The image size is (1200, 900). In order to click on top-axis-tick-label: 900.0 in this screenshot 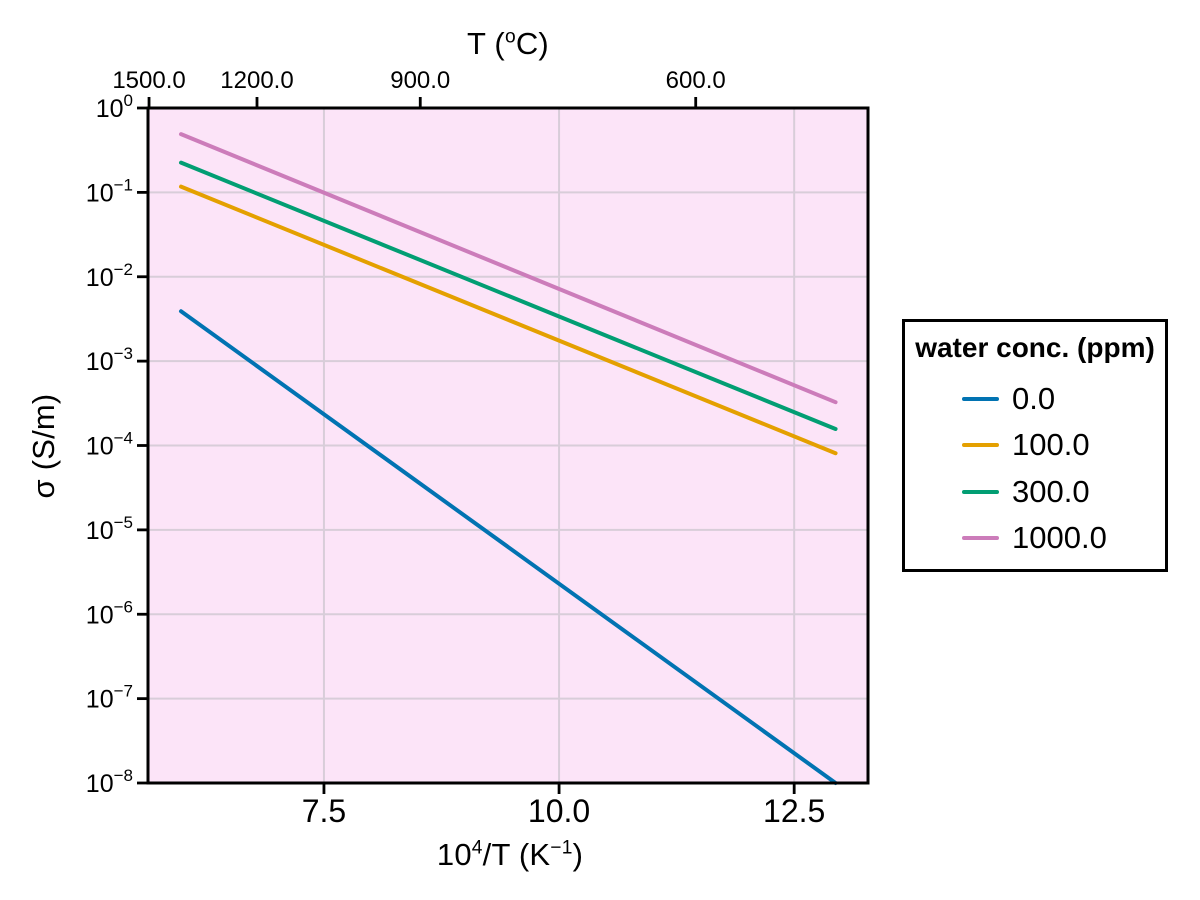, I will do `click(420, 80)`.